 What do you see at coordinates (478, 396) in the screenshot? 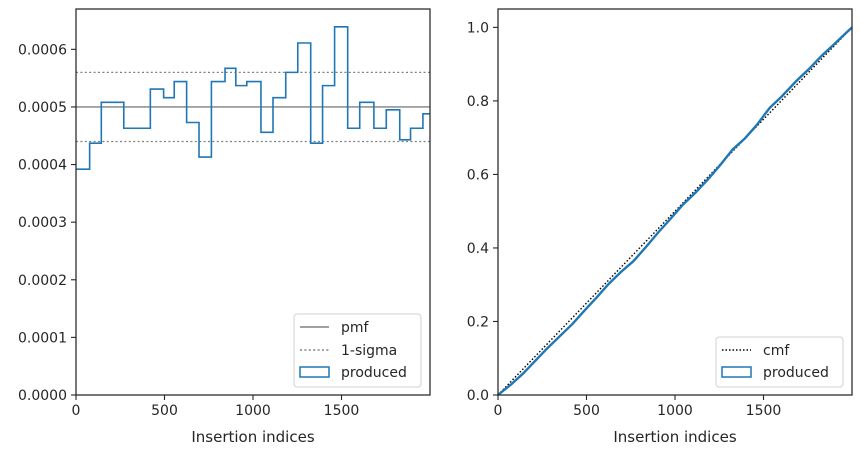
I see `cmf-y-tick-label: 0.0` at bounding box center [478, 396].